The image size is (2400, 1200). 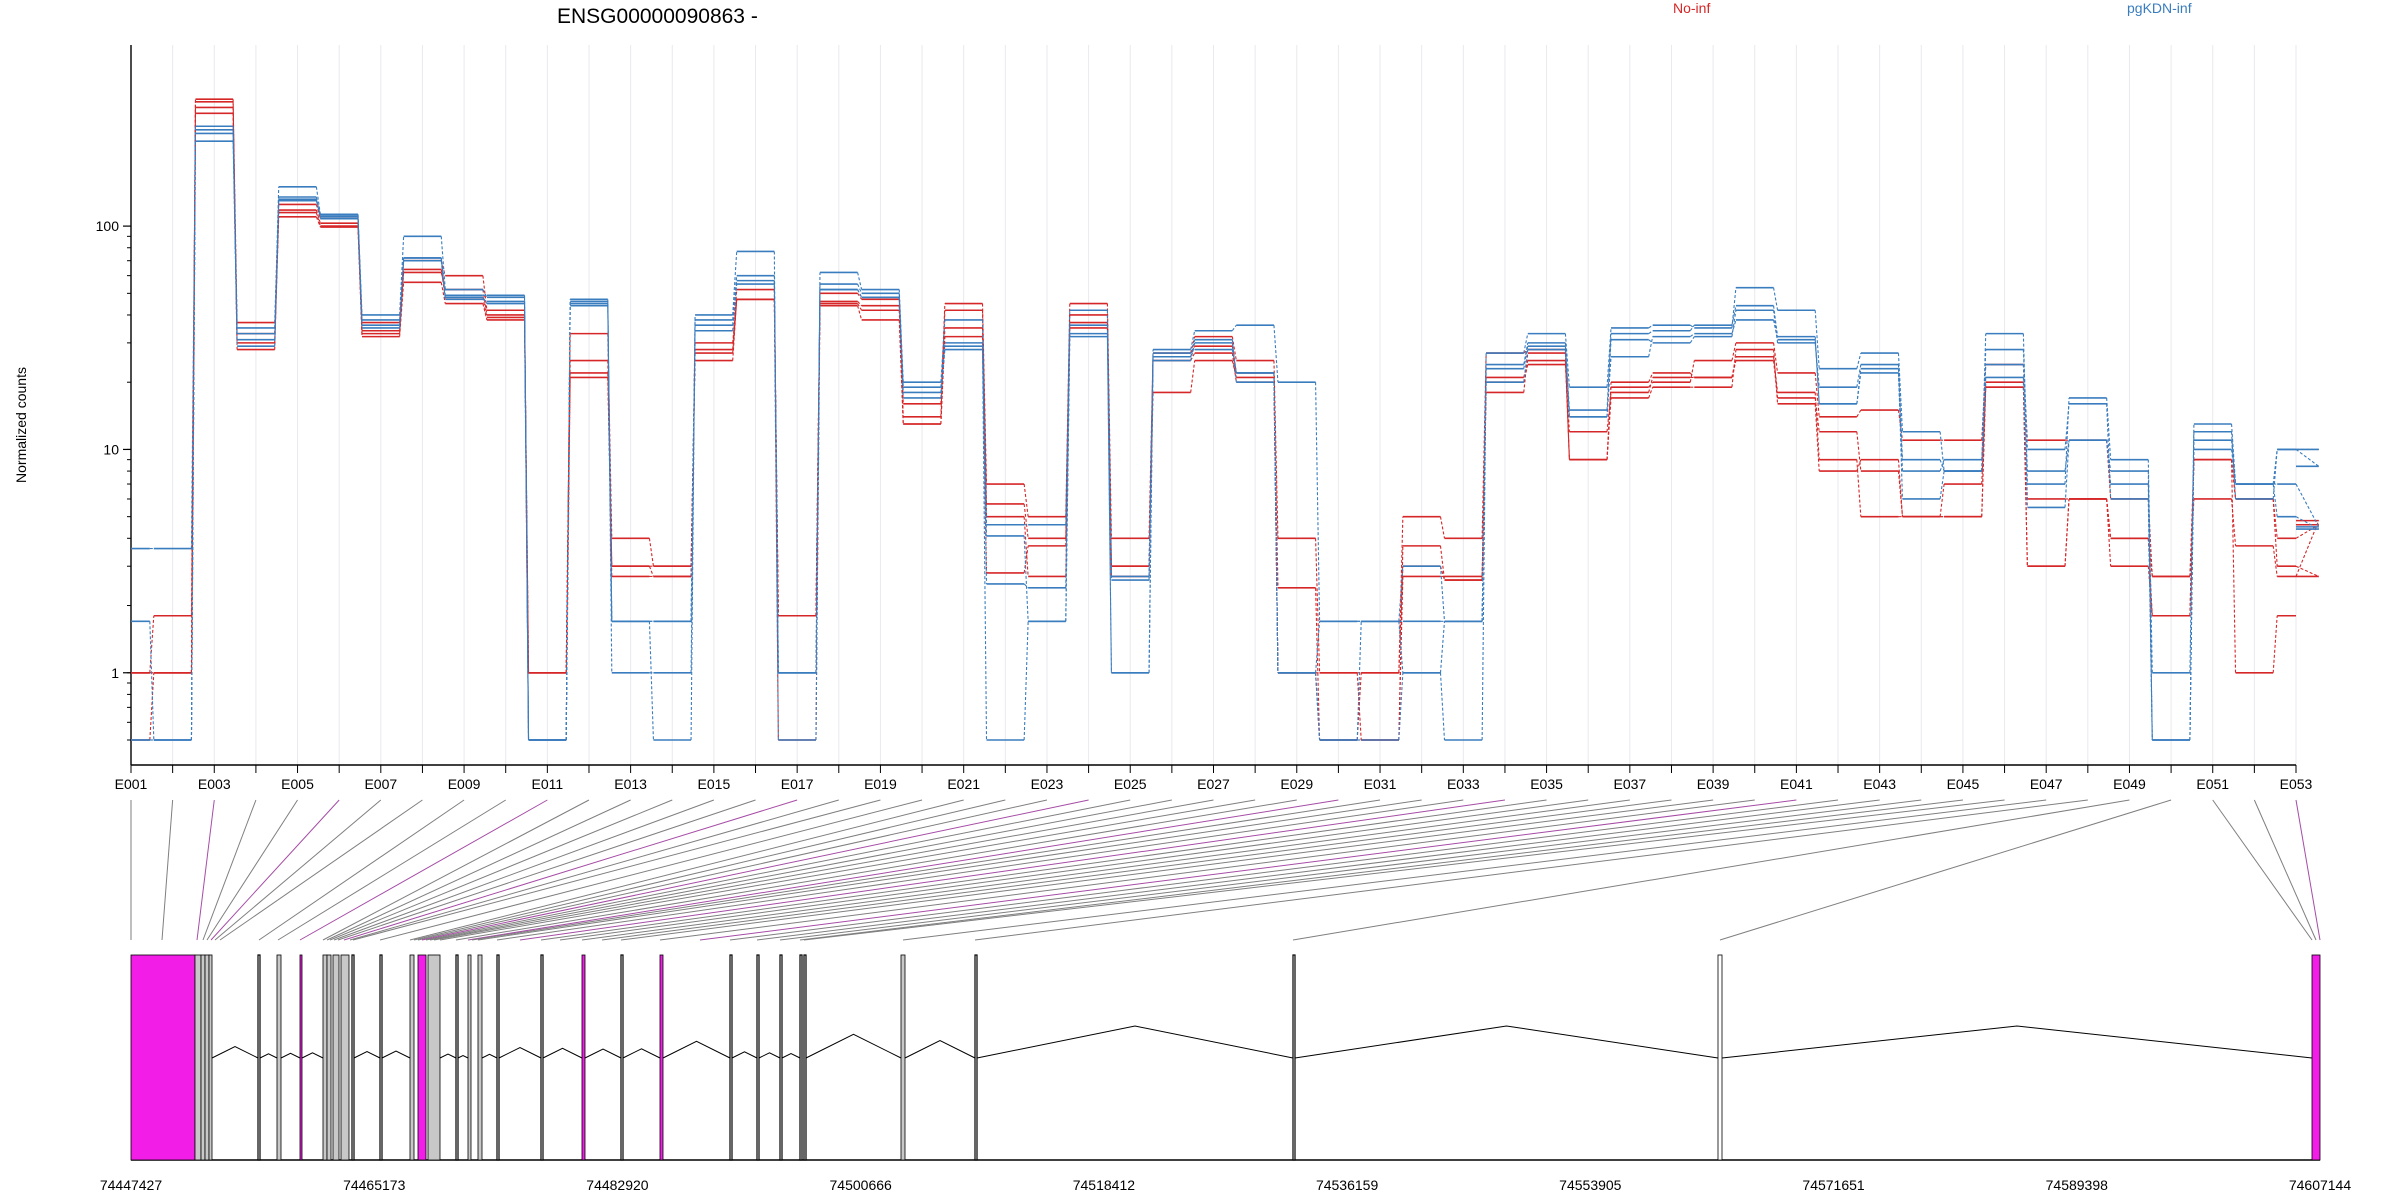 What do you see at coordinates (2212, 784) in the screenshot?
I see `x-tick-label: E051` at bounding box center [2212, 784].